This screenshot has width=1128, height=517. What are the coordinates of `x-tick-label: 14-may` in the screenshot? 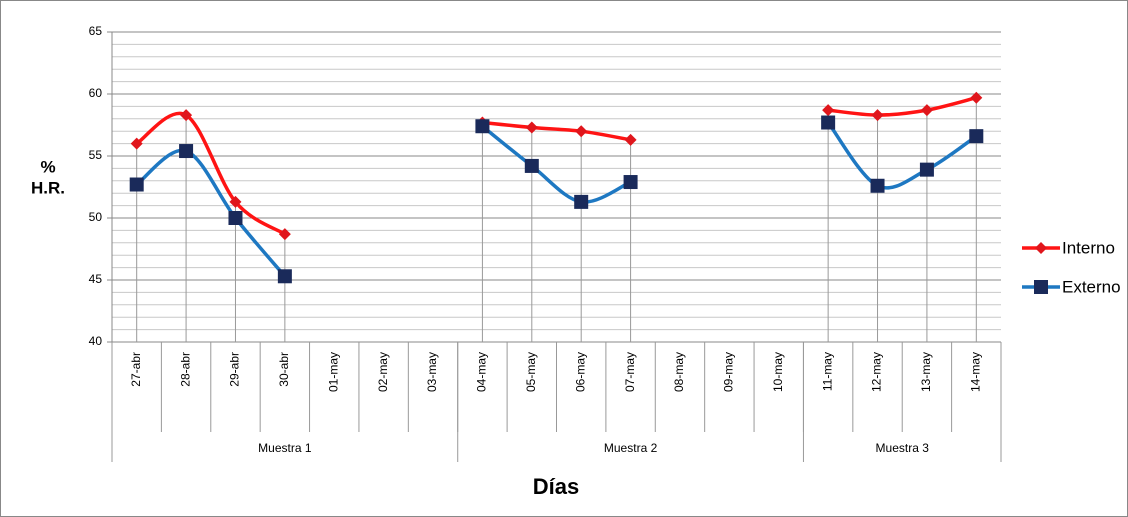 It's located at (975, 372).